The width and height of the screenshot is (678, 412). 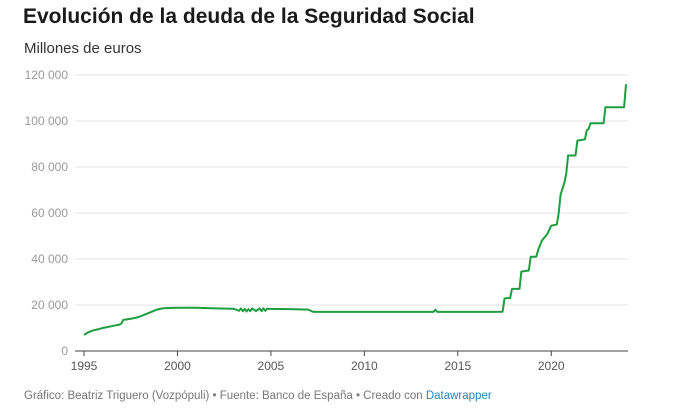 I want to click on y-tick-label: 80 000, so click(x=49, y=167).